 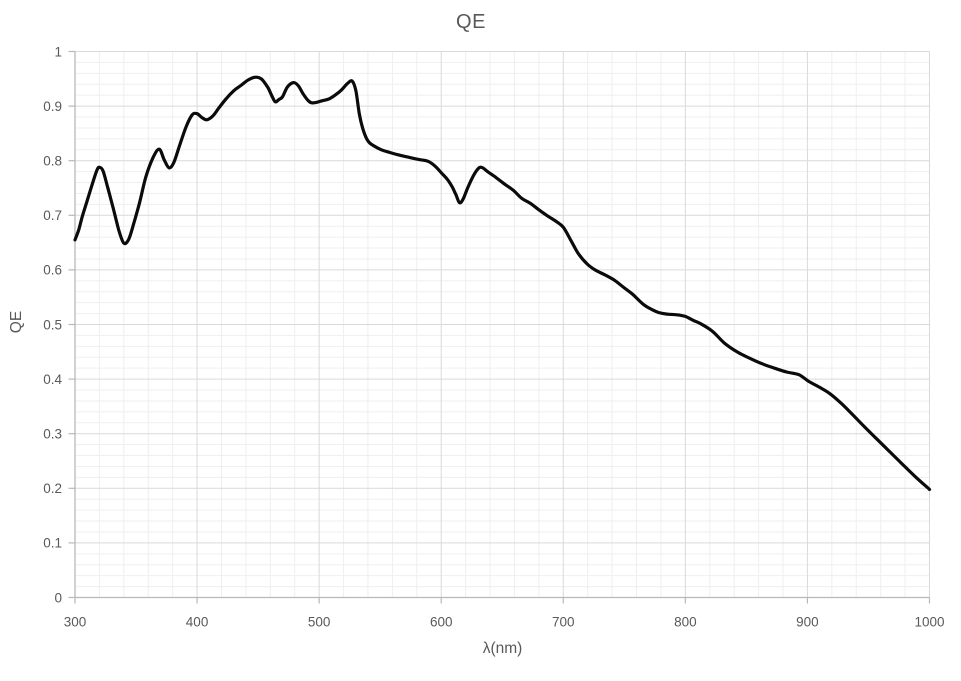 I want to click on x-tick-label: 800, so click(x=685, y=622).